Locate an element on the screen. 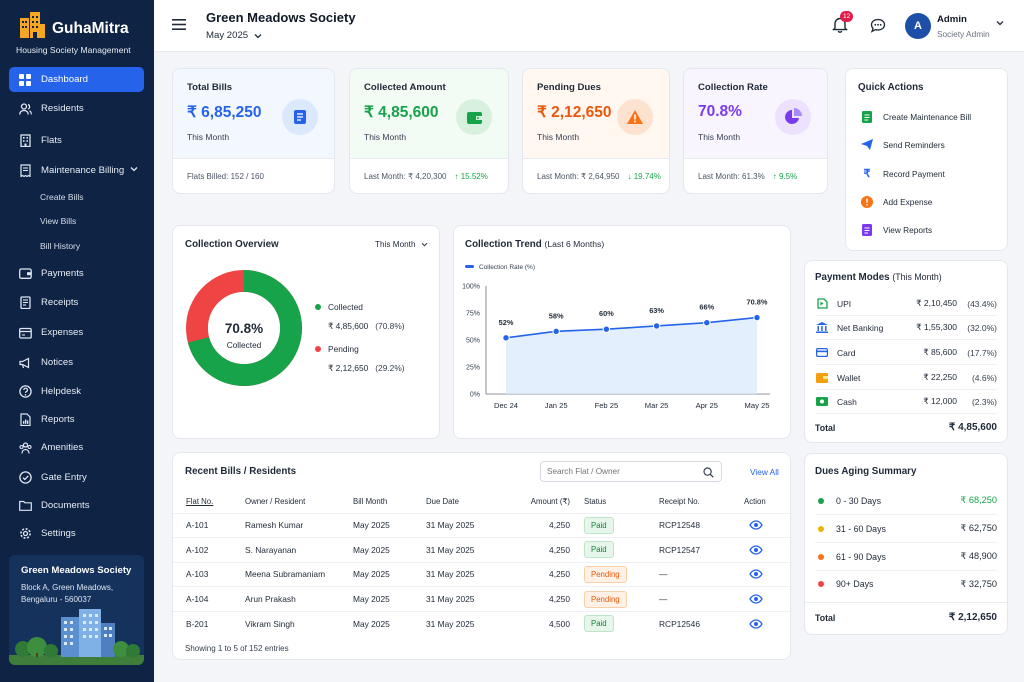  search-input is located at coordinates (622, 471).